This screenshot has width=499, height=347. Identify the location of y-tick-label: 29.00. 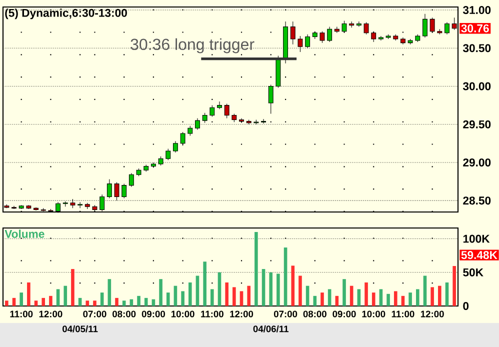
(477, 162).